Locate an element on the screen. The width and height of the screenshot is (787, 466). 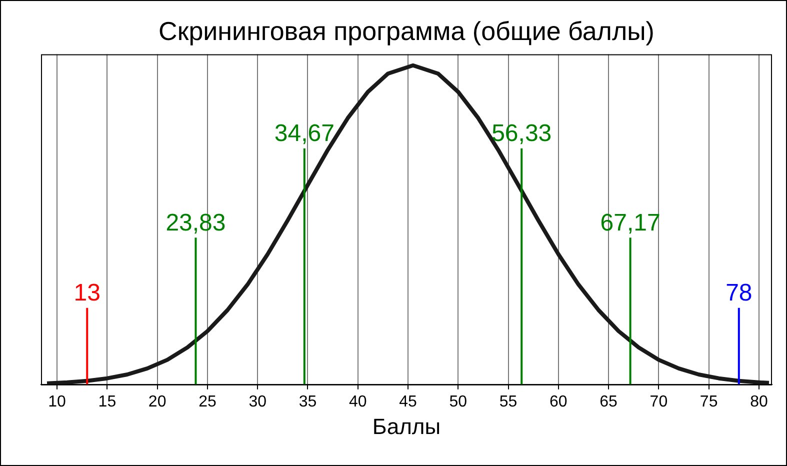
x-tick-label: 75 is located at coordinates (709, 401).